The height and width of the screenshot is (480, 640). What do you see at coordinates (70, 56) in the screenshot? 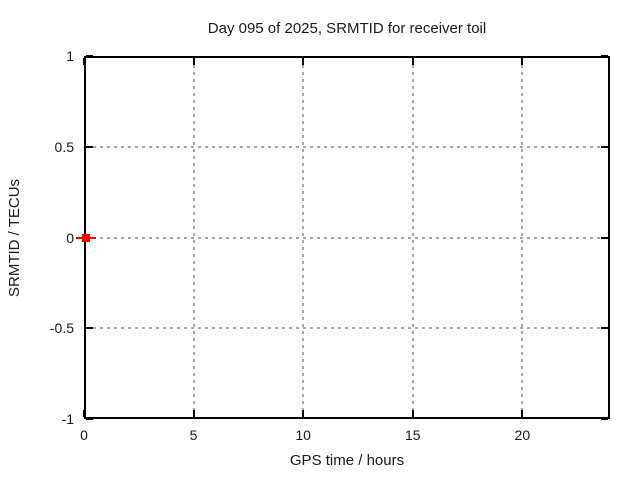
I see `y-tick-label: 1` at bounding box center [70, 56].